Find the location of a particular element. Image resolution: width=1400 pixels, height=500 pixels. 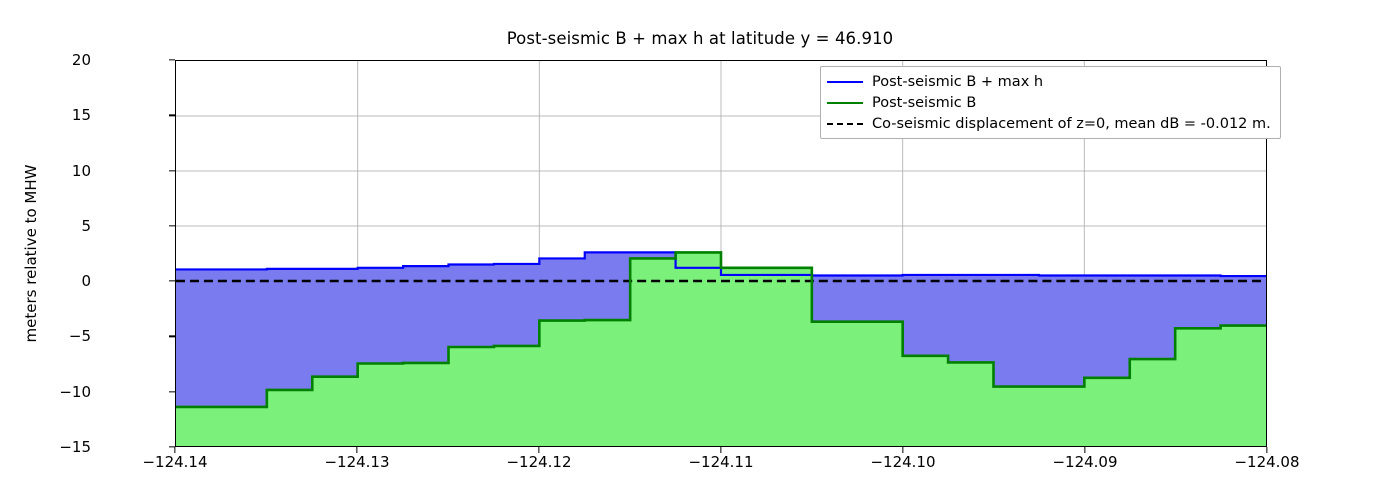

legend-item: Post-seismic B + max h is located at coordinates (1049, 81).